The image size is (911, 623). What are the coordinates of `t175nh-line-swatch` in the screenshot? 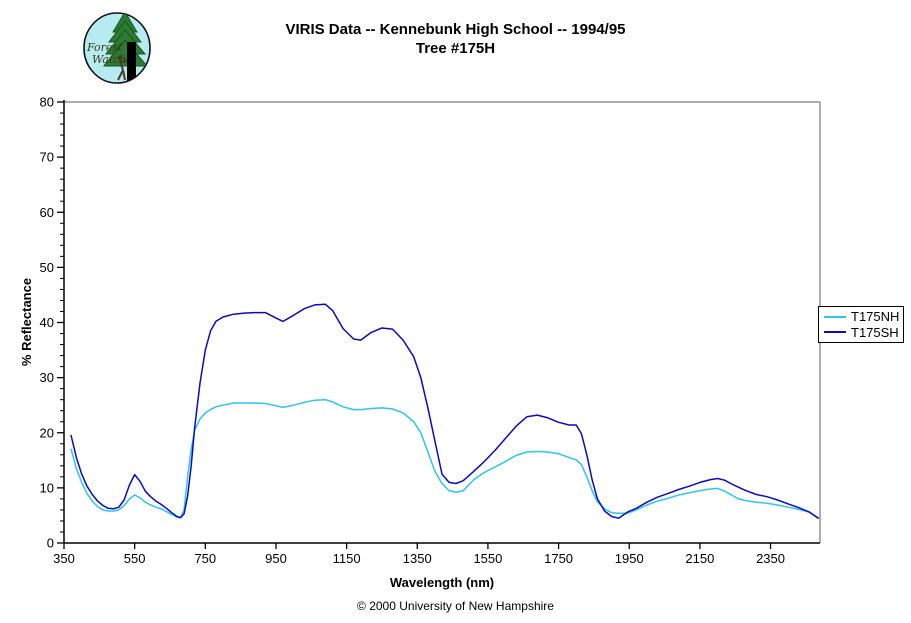 It's located at (835, 316).